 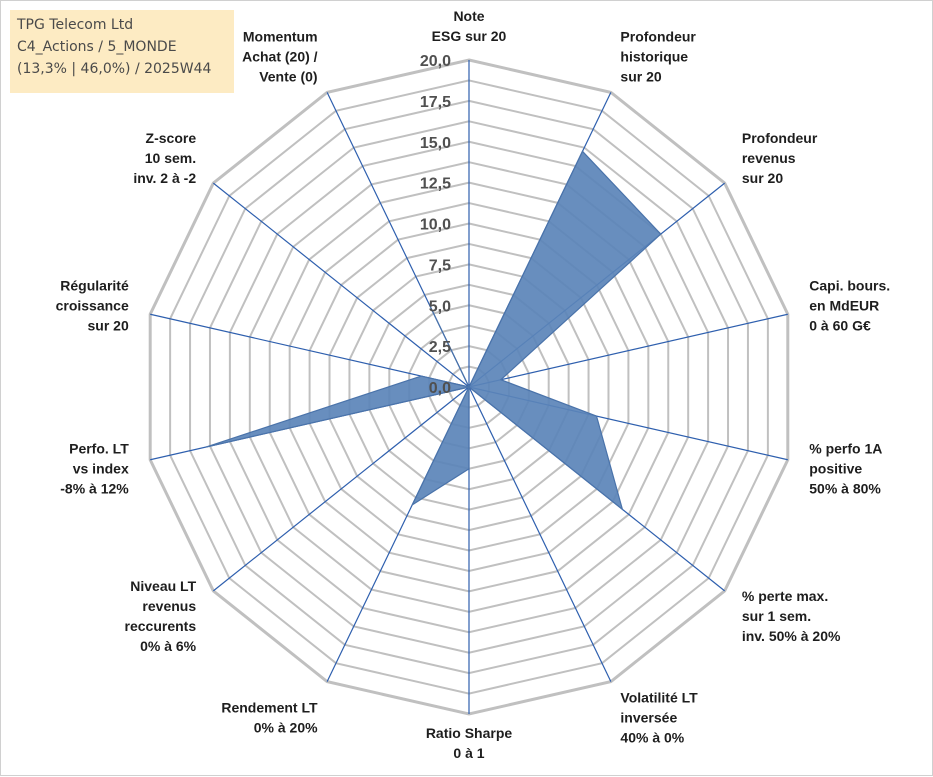 What do you see at coordinates (435, 102) in the screenshot?
I see `tick-label-7: 17,5` at bounding box center [435, 102].